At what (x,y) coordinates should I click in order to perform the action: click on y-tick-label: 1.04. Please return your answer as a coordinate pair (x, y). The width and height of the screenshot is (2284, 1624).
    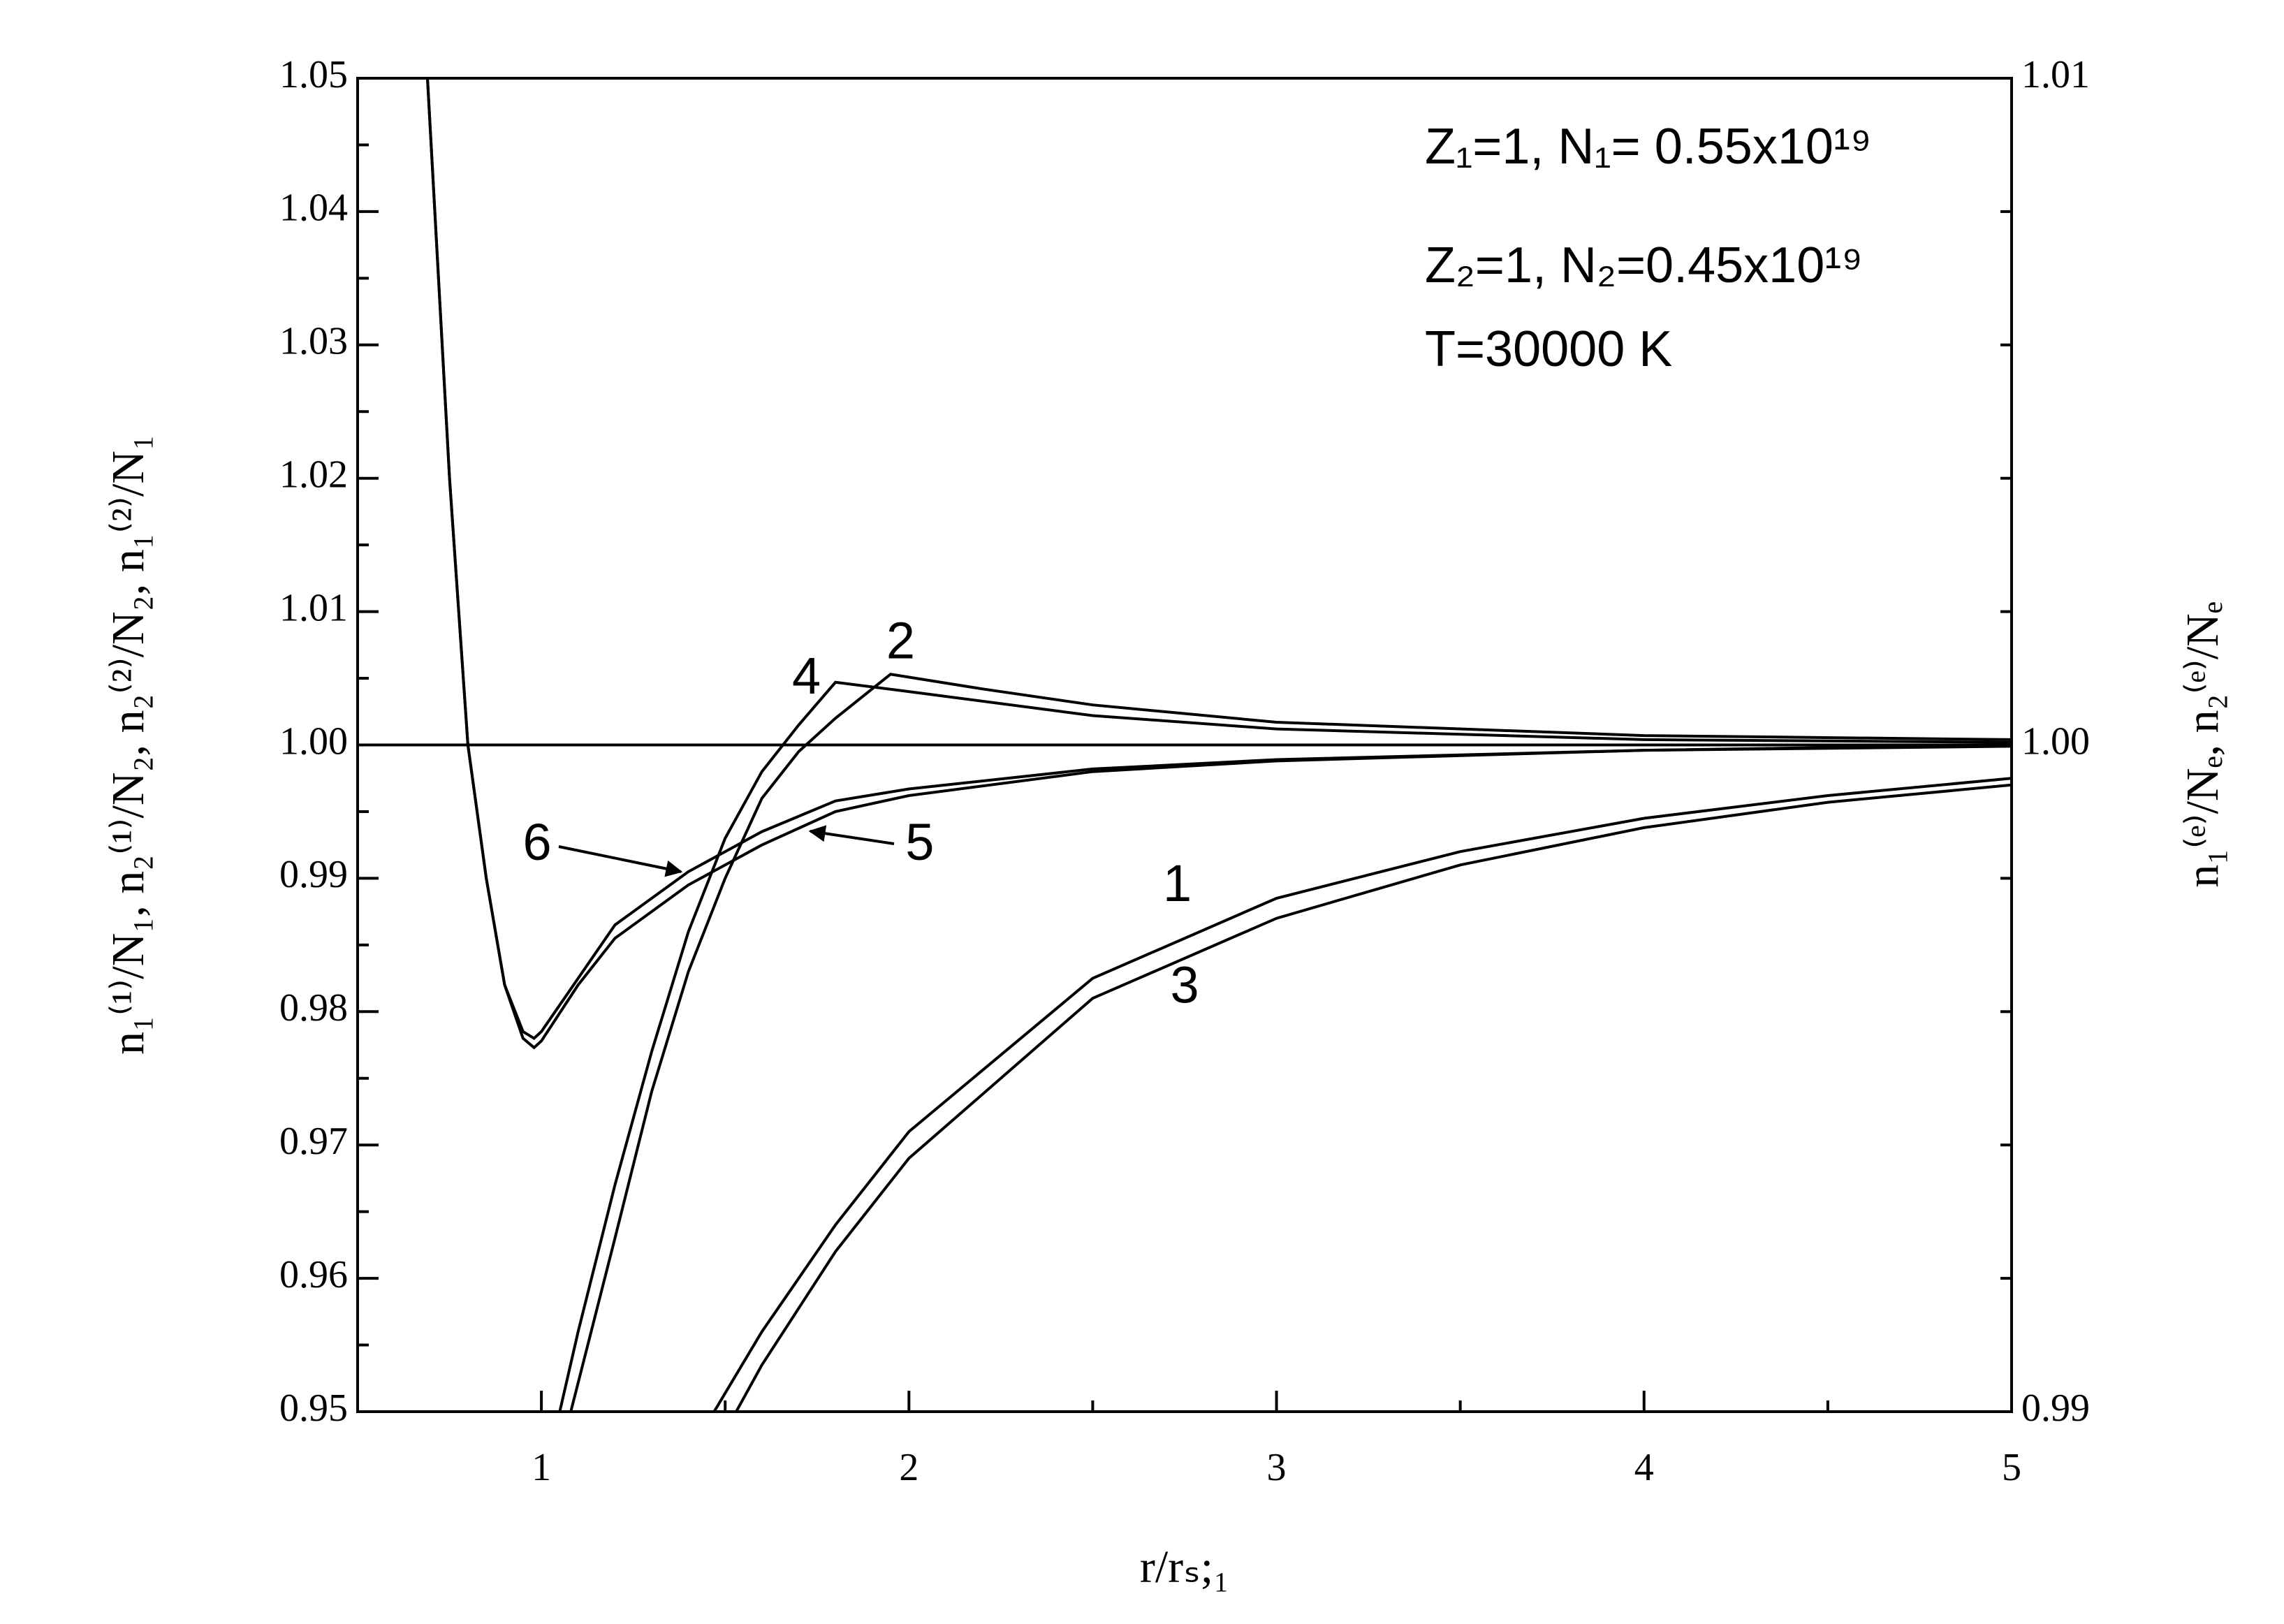
    Looking at the image, I should click on (313, 208).